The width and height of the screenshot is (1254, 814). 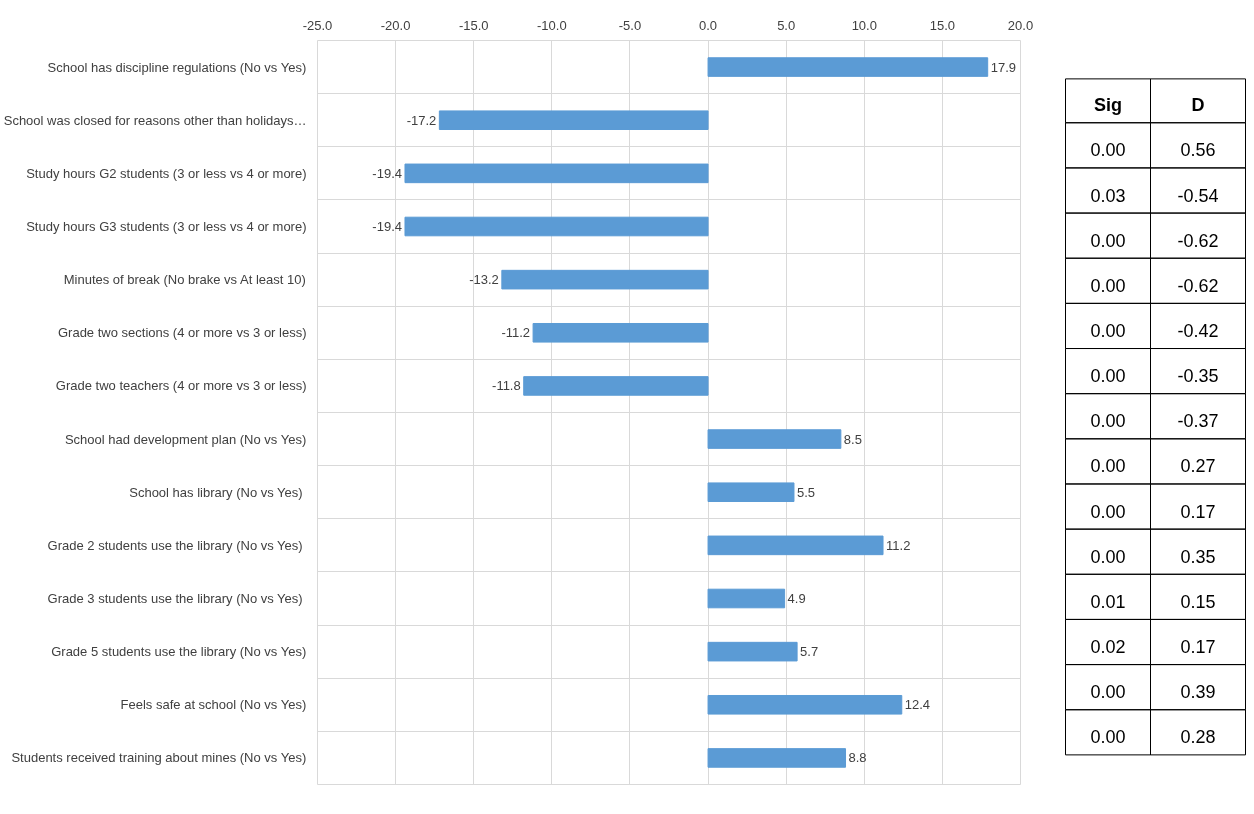 What do you see at coordinates (213, 705) in the screenshot?
I see `y-tick-label: Feels safe at school (No vs Yes)` at bounding box center [213, 705].